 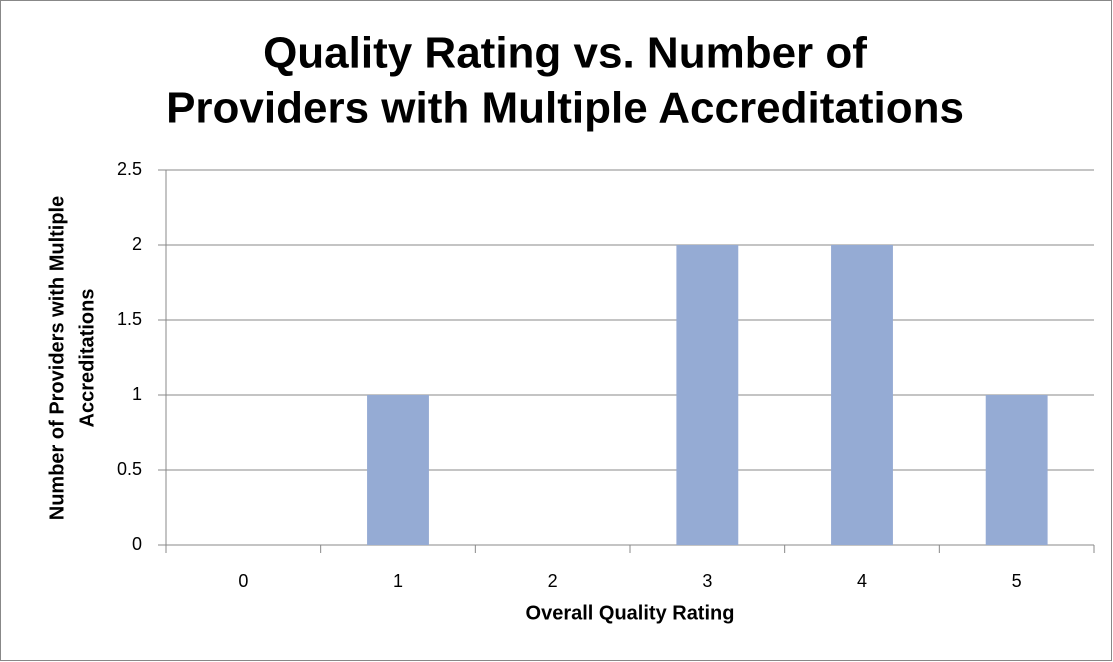 I want to click on y-tick-label: 2, so click(x=137, y=244).